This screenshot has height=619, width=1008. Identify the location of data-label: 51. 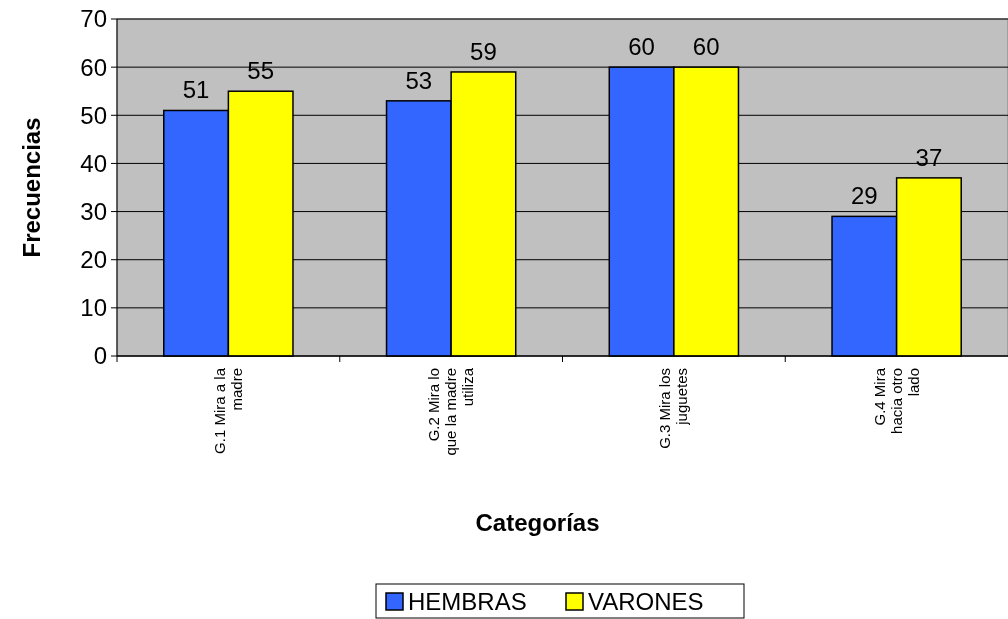
(196, 90).